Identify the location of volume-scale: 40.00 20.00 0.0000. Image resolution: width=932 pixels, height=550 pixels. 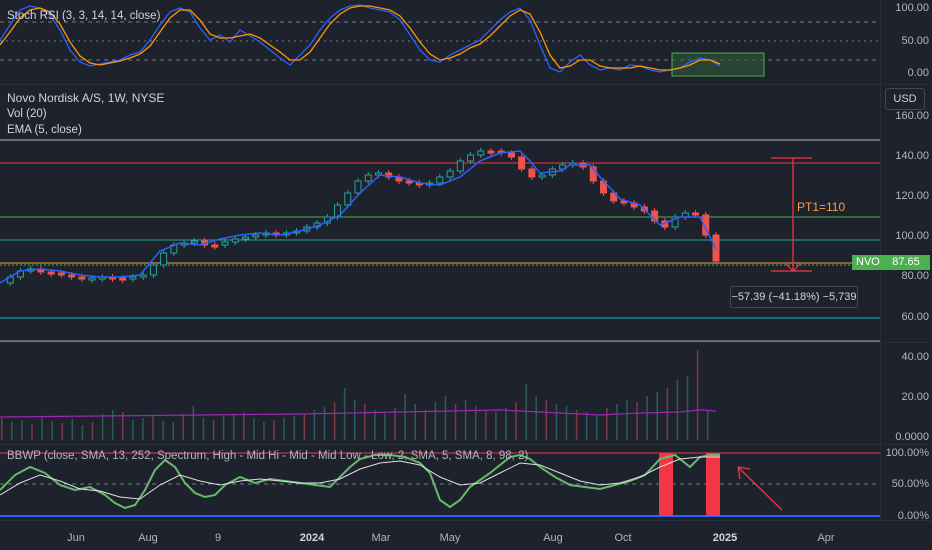
(906, 393).